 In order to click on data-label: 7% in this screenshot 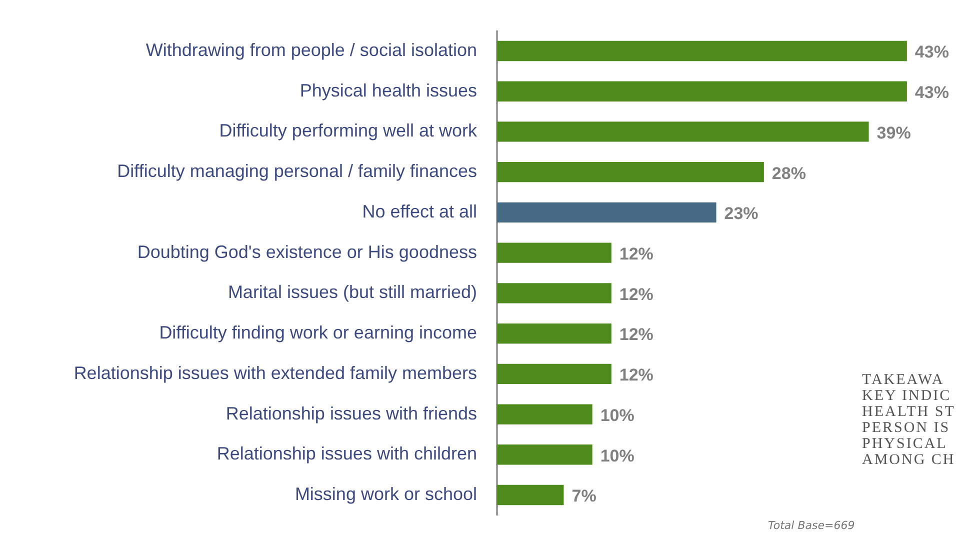, I will do `click(584, 496)`.